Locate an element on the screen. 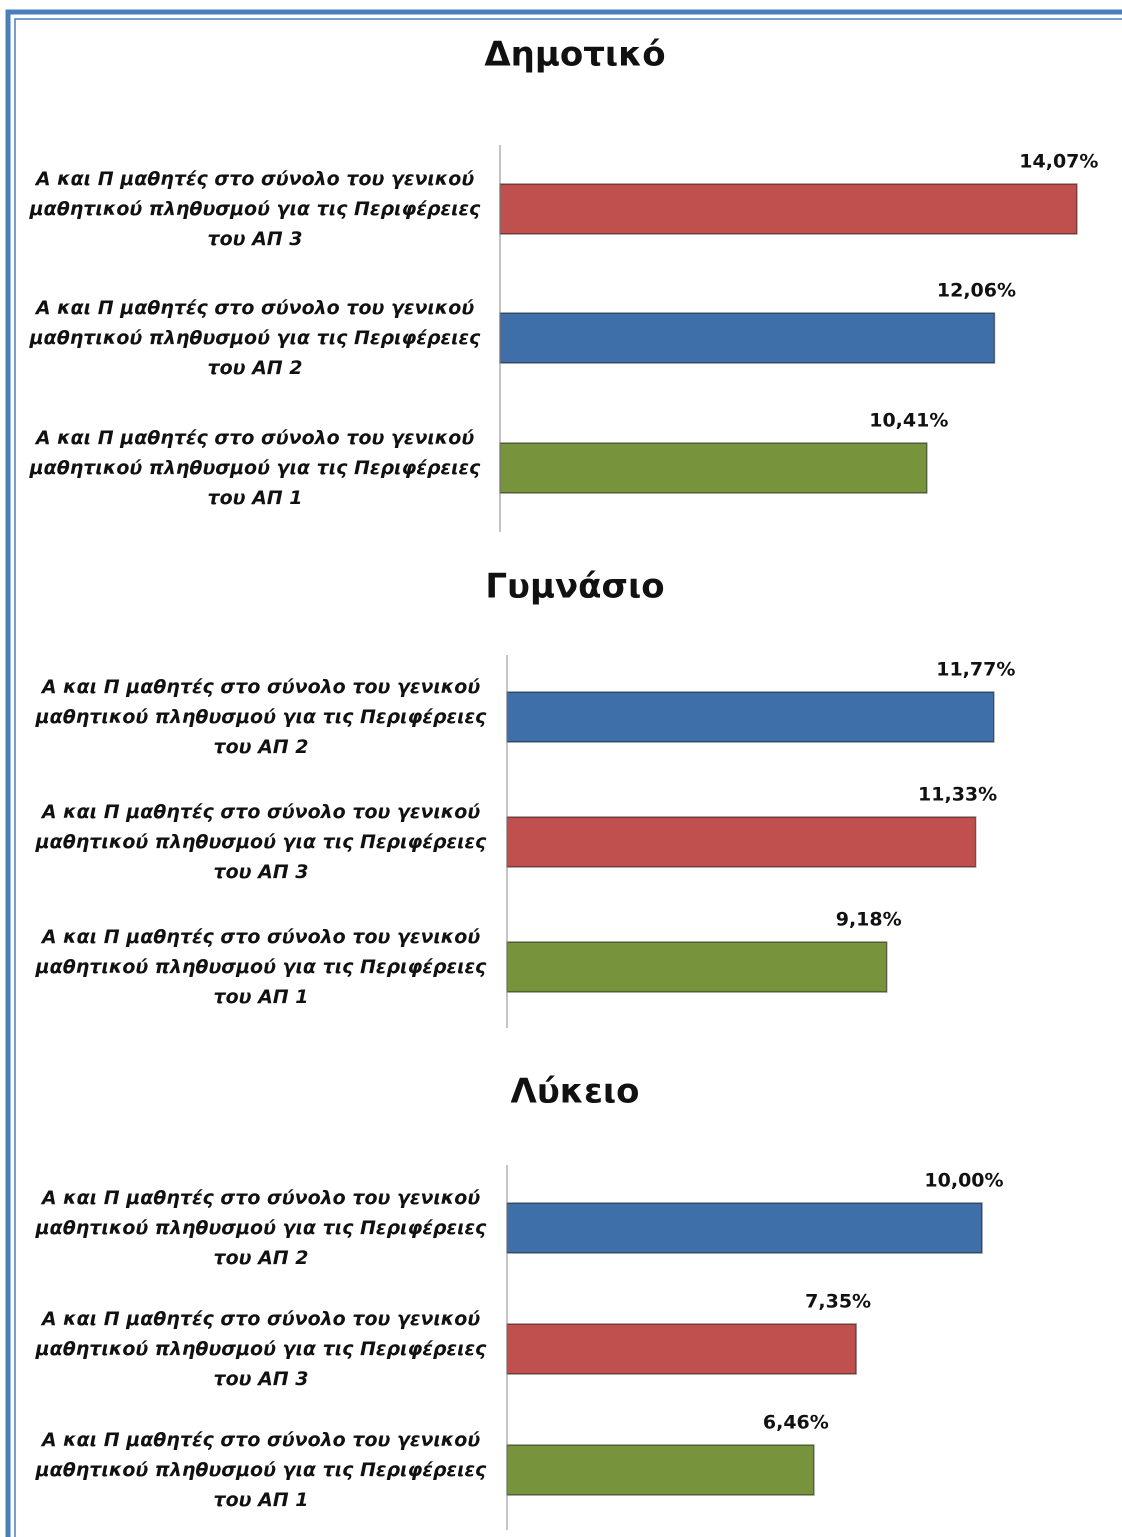 This screenshot has width=1122, height=1537. chart-title: Λύκειο is located at coordinates (575, 1092).